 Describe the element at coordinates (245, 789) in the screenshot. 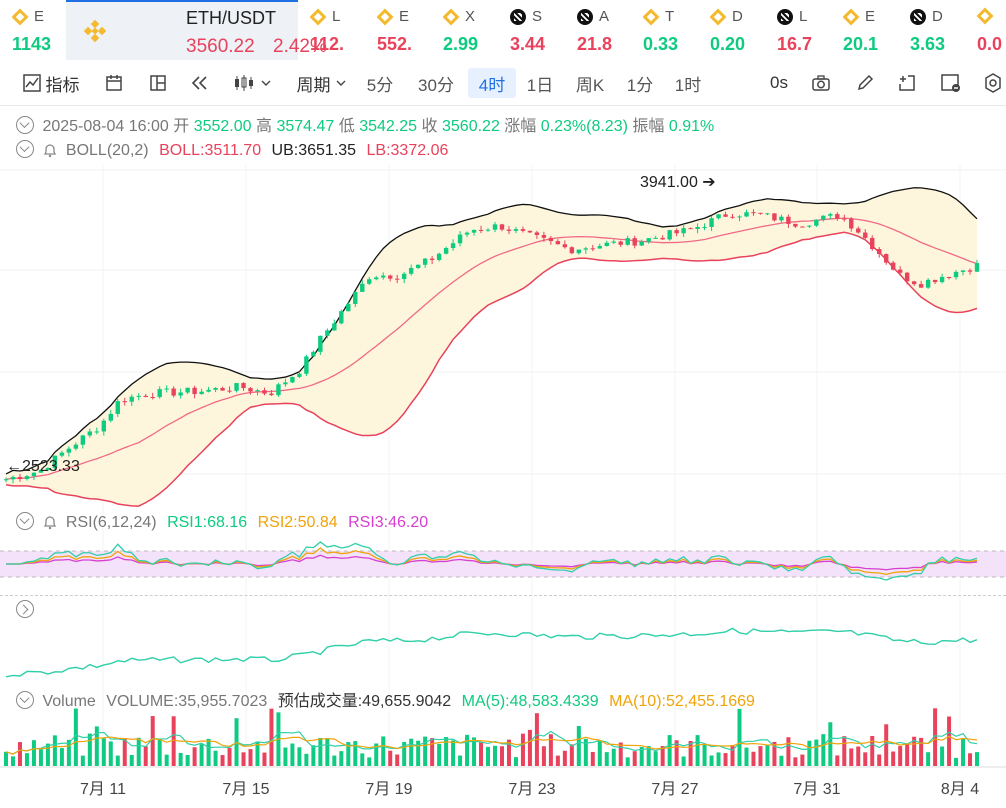

I see `x-axis-label: 7月 15` at that location.